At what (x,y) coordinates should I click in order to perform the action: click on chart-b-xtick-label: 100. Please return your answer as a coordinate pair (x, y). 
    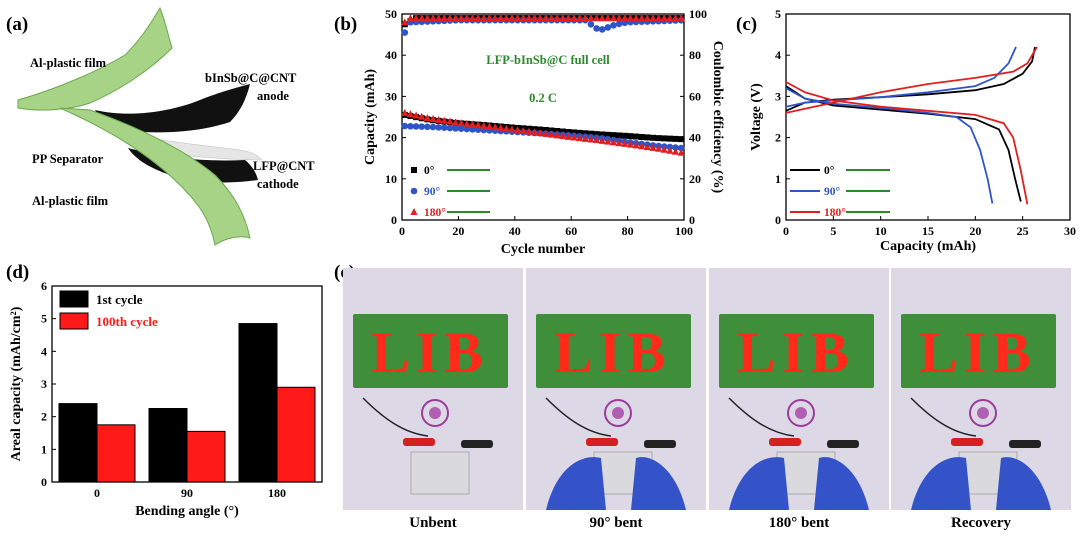
    Looking at the image, I should click on (684, 231).